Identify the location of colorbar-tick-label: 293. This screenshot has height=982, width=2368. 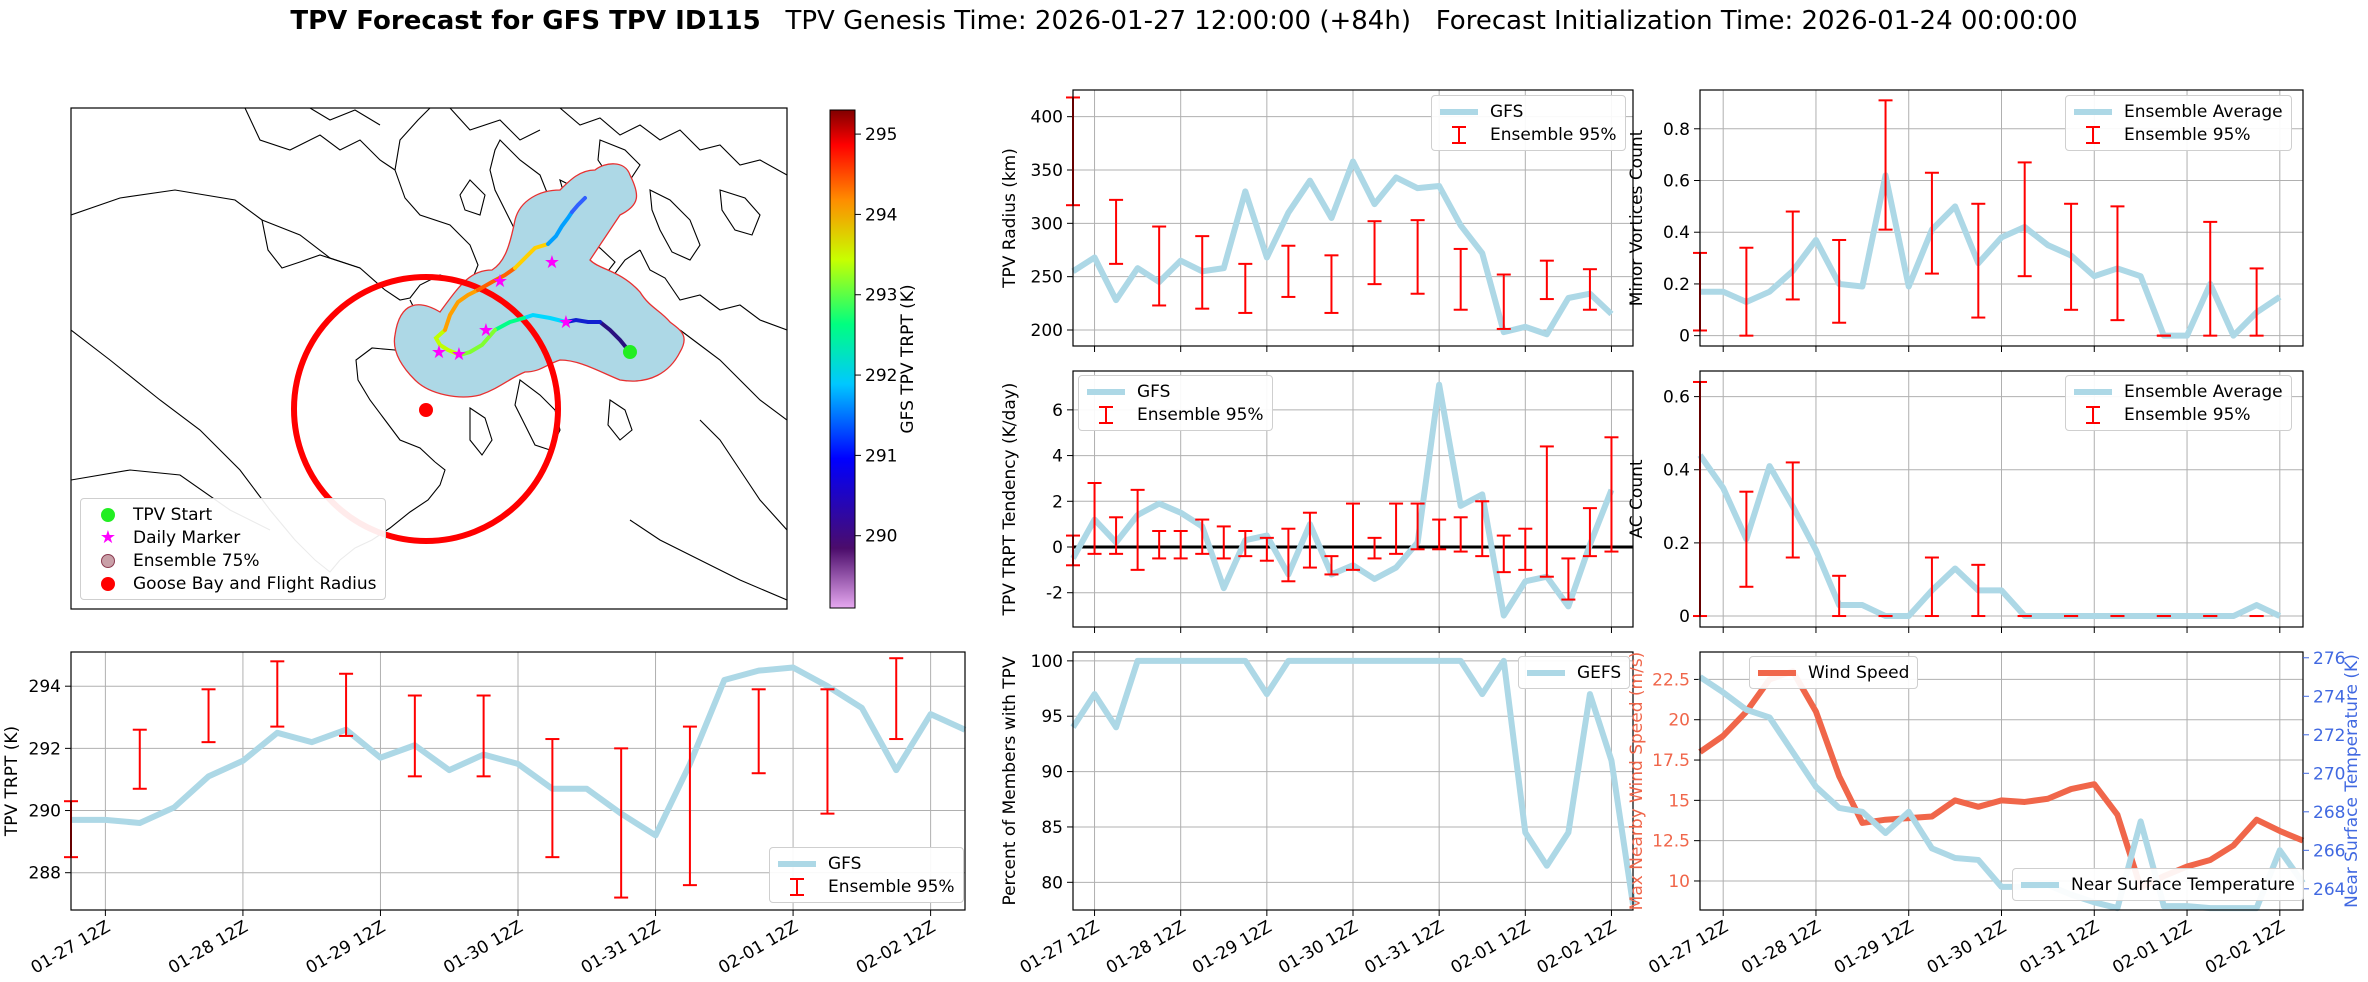
(881, 296).